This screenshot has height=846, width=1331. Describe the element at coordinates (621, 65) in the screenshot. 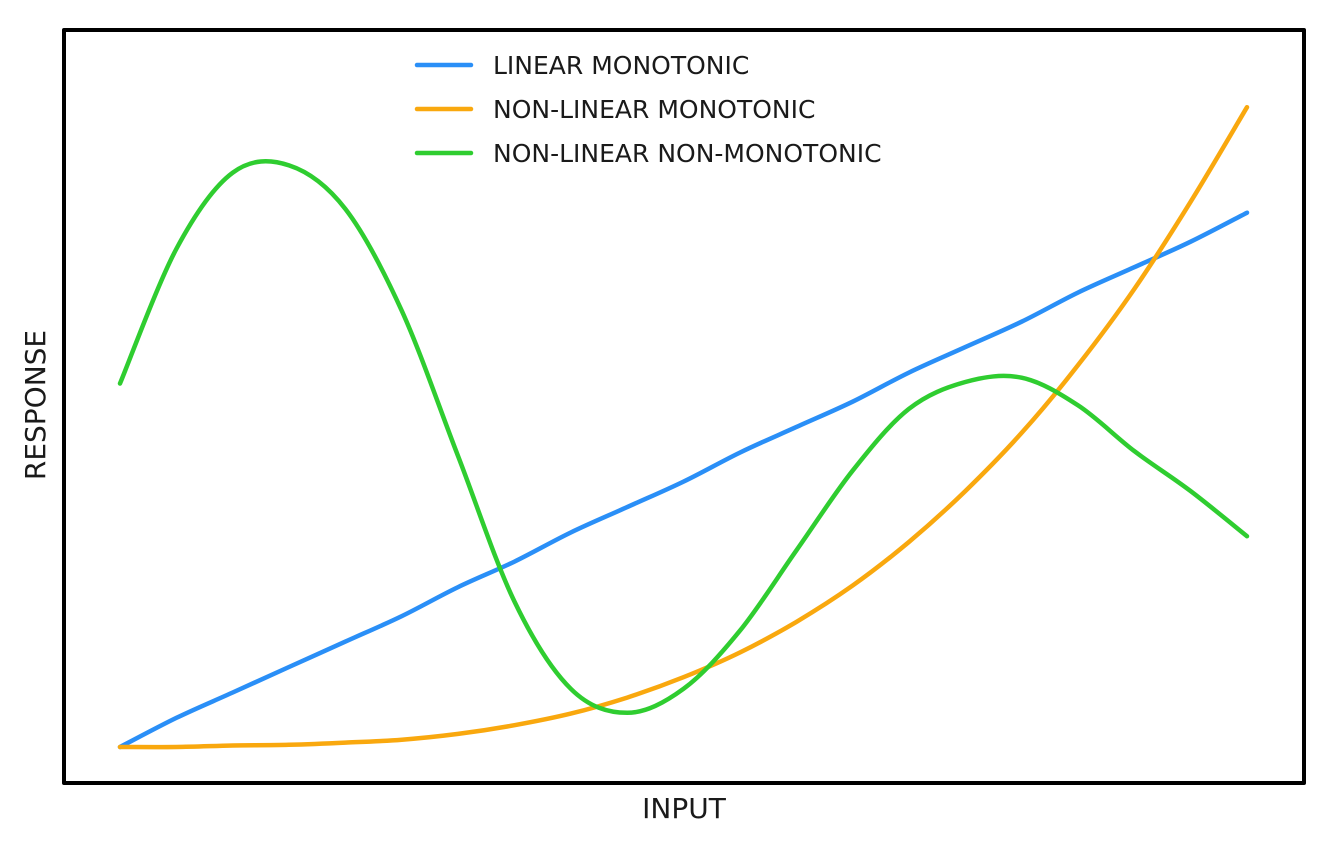

I see `legend-label-1: LINEAR MONOTONIC` at that location.